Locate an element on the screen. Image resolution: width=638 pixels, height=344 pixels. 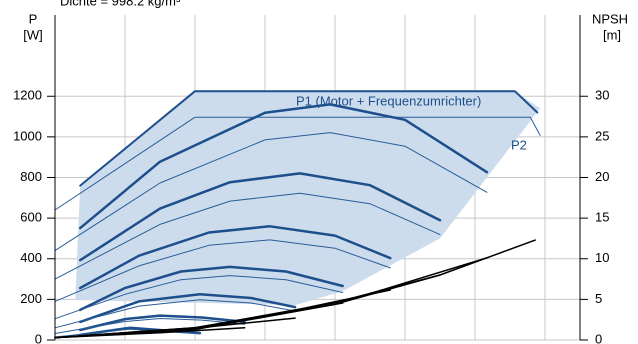
y-axis-label: P is located at coordinates (33, 18).